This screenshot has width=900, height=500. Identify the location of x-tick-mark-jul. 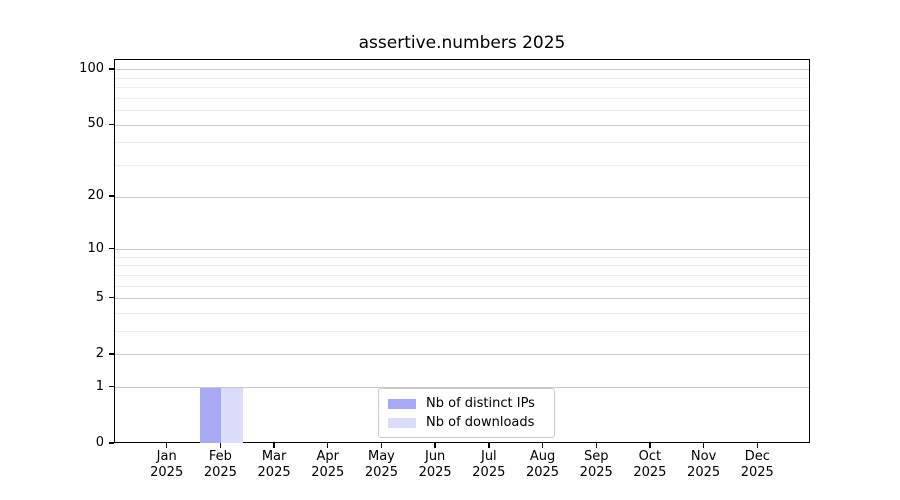
(489, 445).